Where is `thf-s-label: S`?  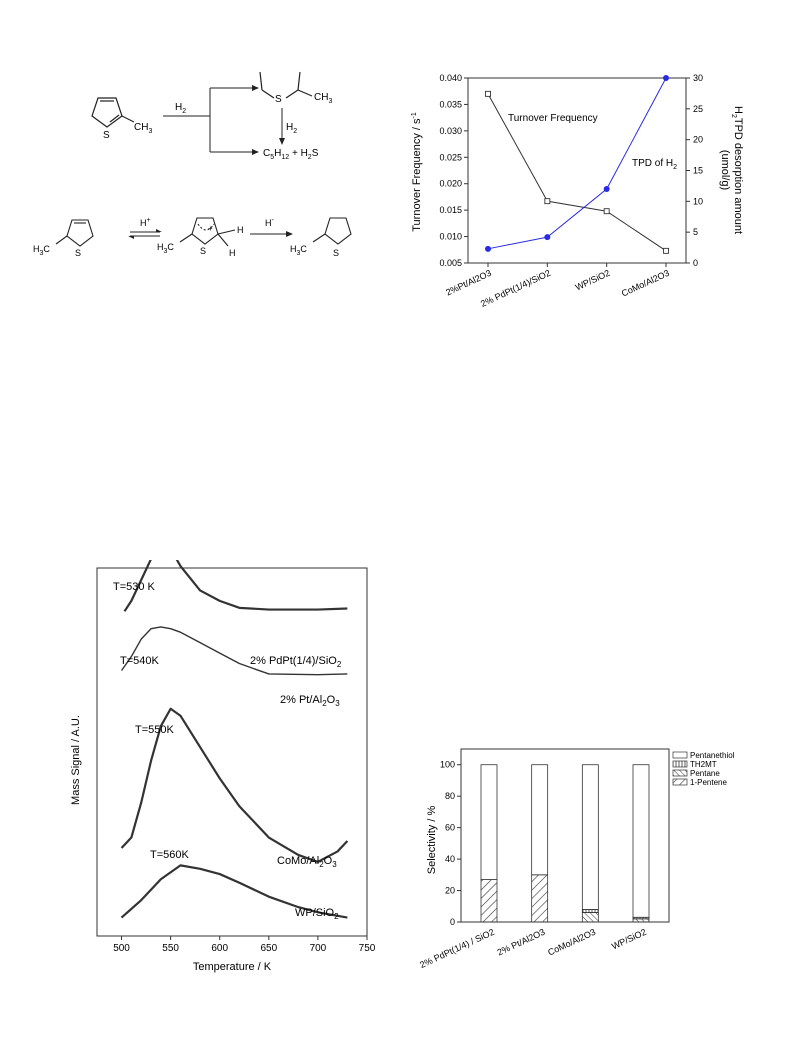
thf-s-label: S is located at coordinates (278, 99).